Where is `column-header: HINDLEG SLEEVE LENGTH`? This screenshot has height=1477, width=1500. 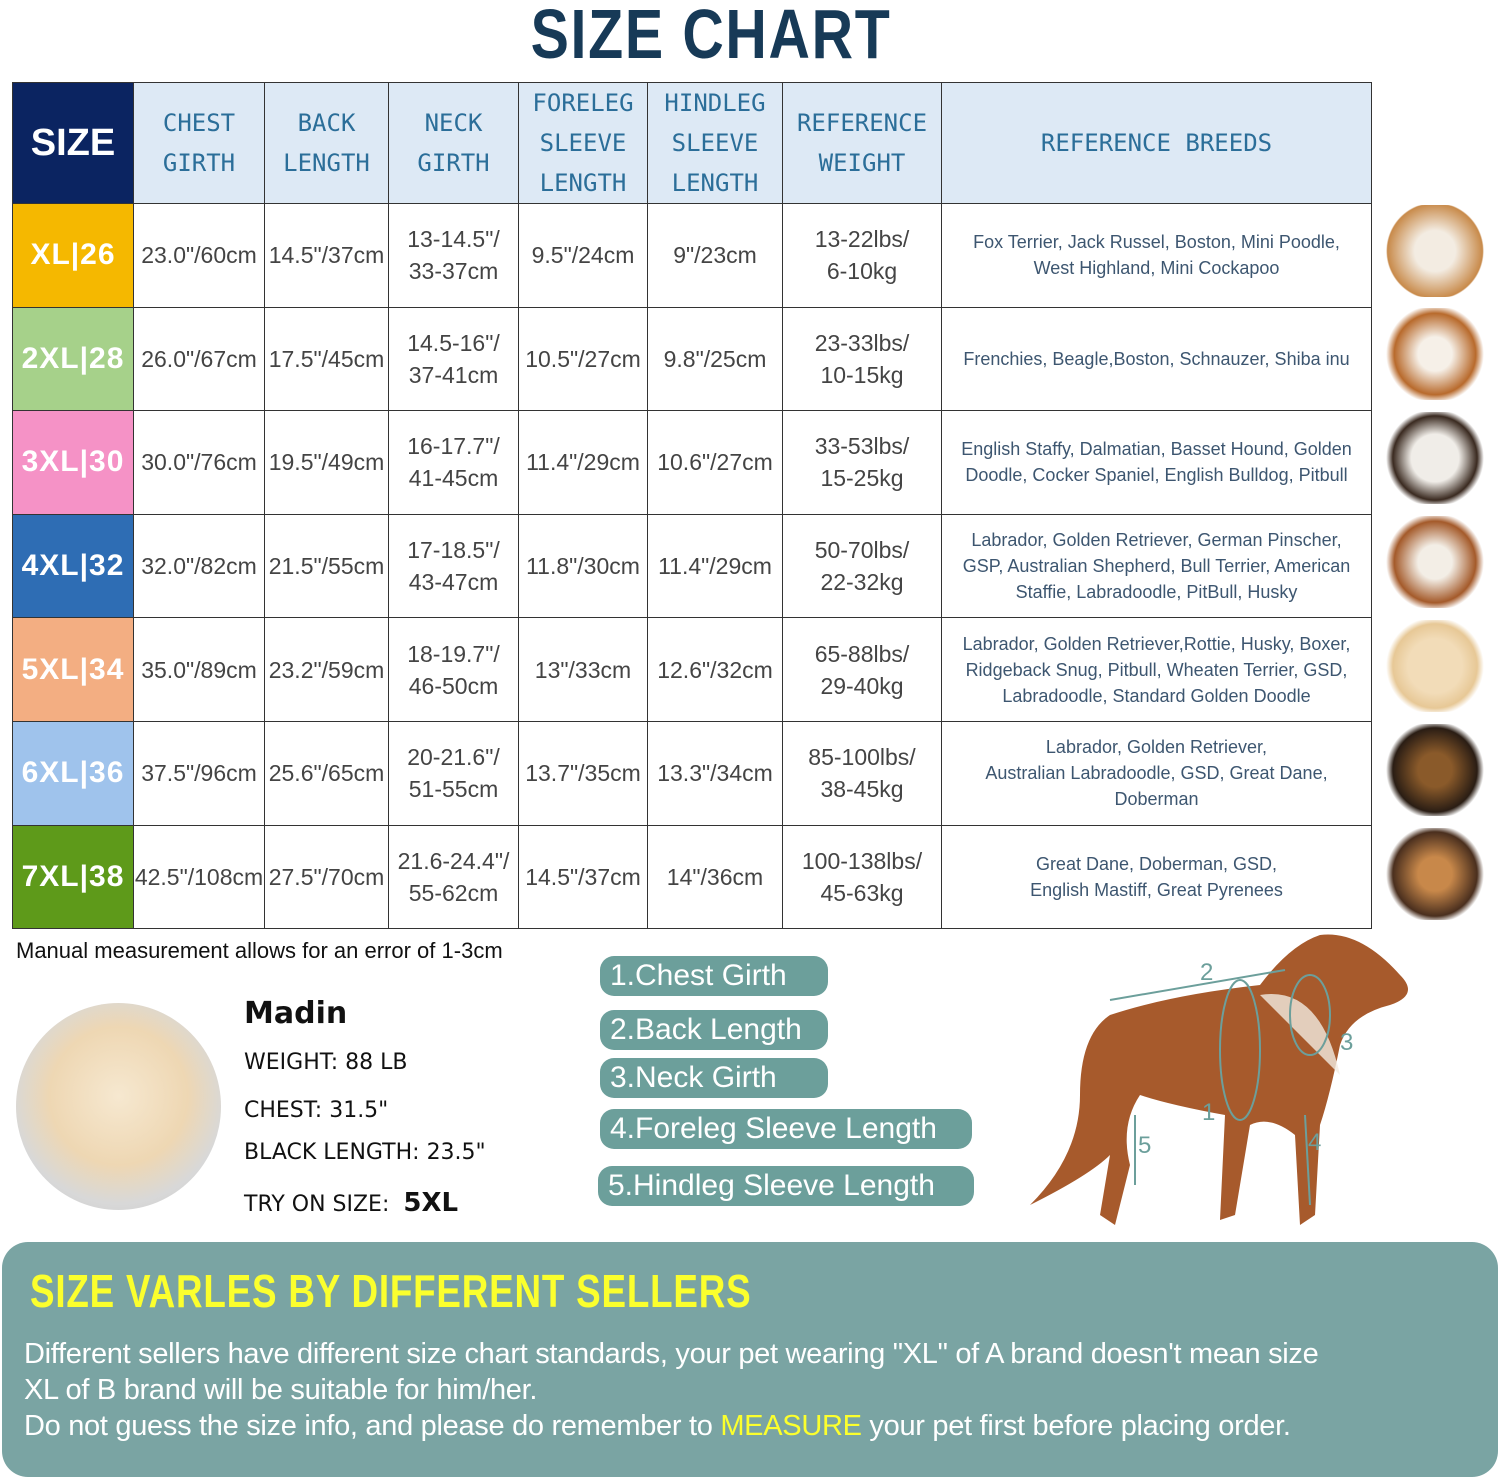
column-header: HINDLEG SLEEVE LENGTH is located at coordinates (715, 143).